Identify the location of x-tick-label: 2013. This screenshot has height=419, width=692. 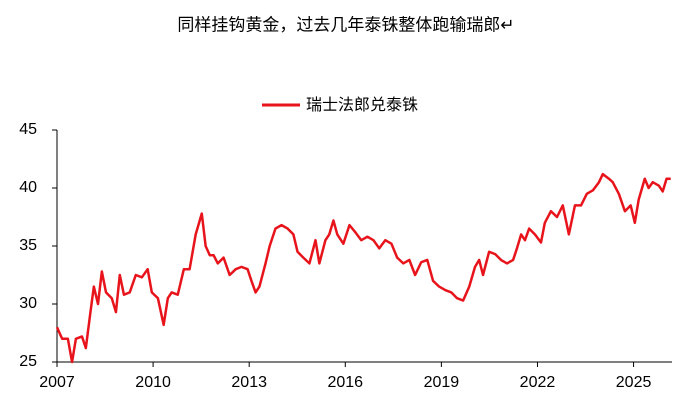
(249, 382).